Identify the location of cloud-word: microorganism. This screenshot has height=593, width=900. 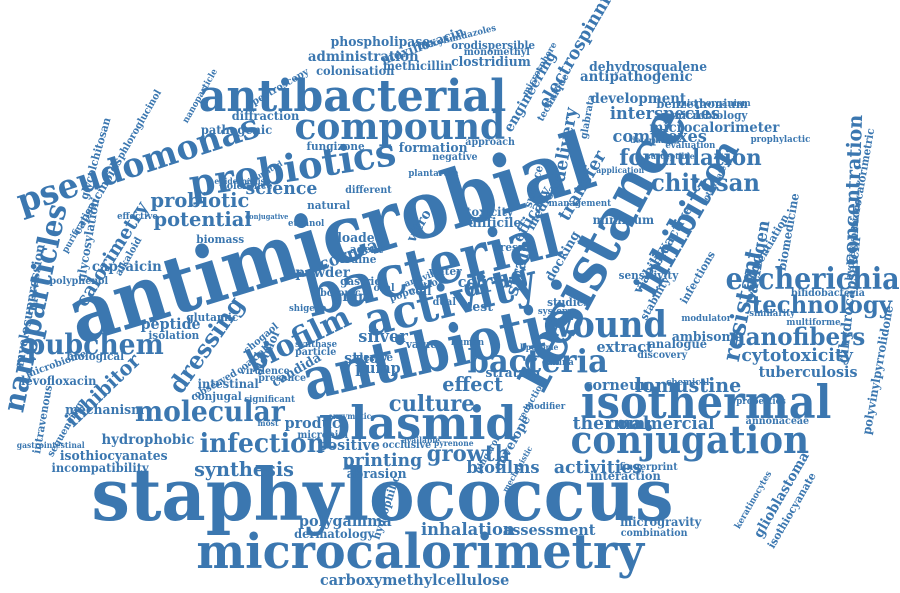
(714, 103).